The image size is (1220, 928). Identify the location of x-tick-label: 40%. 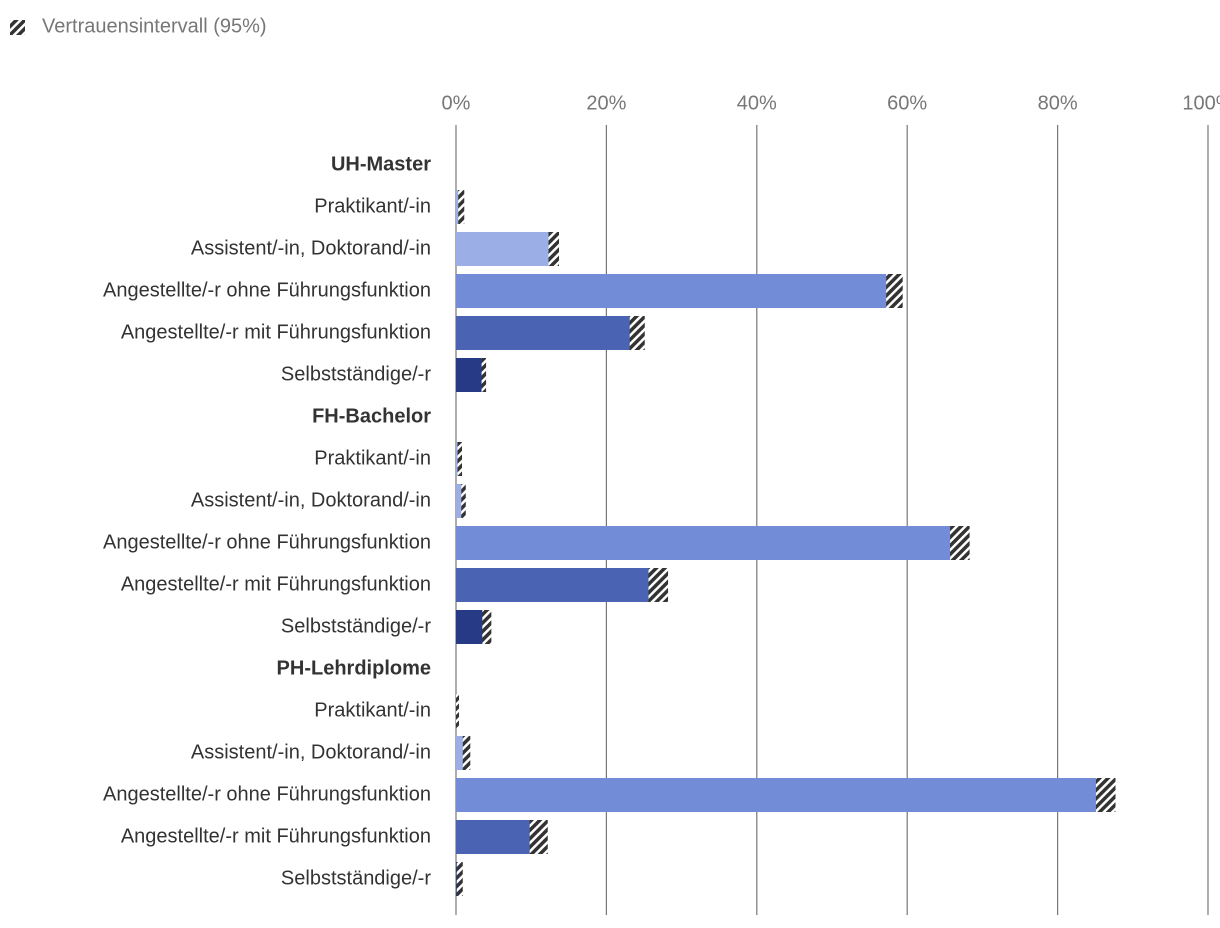
(757, 103).